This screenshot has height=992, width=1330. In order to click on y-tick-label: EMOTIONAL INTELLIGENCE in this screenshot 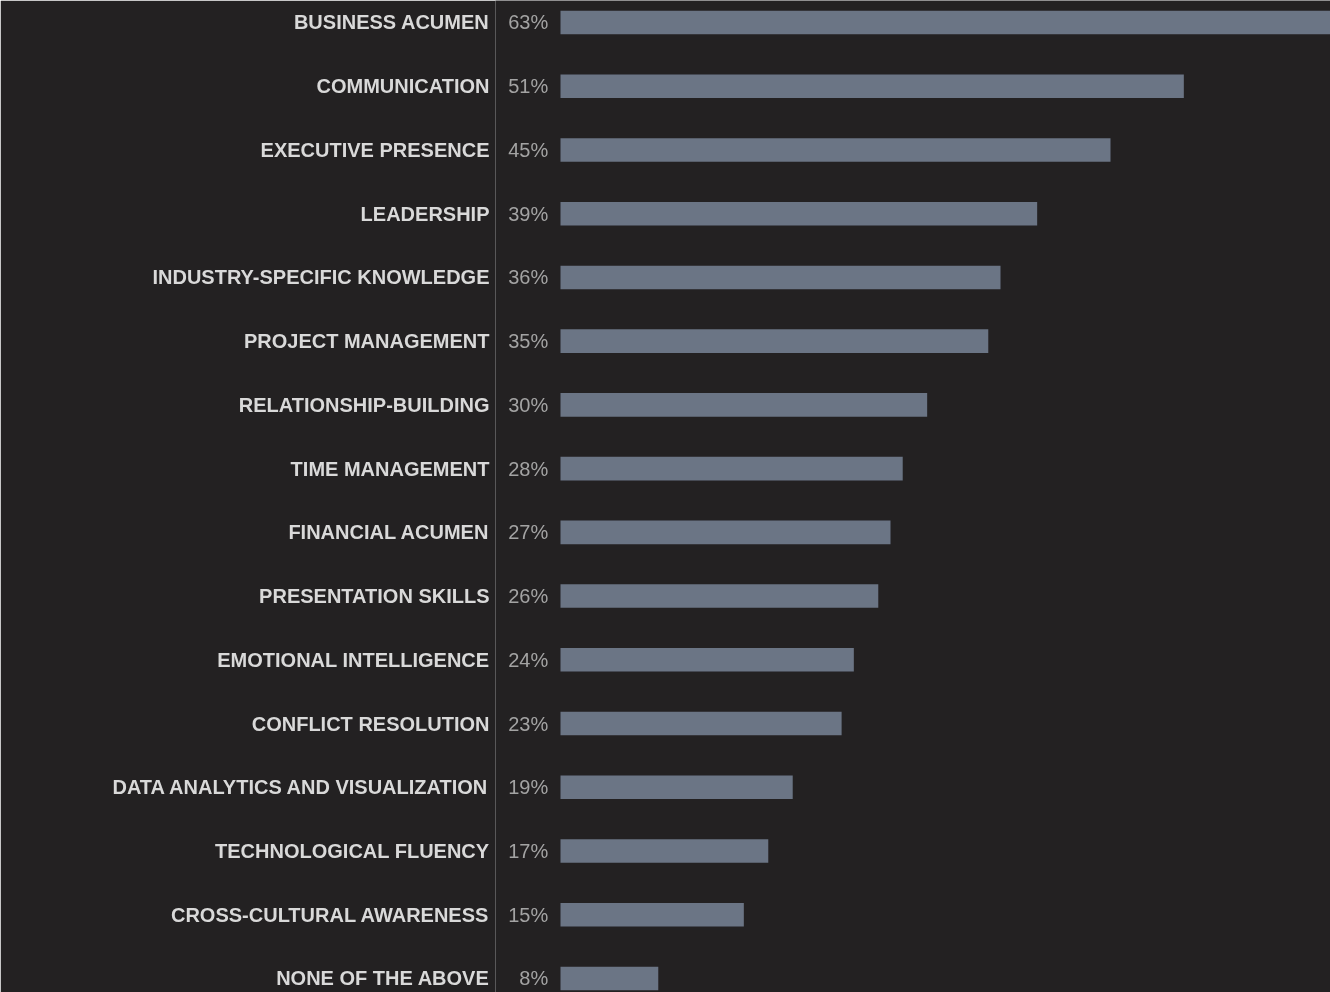, I will do `click(353, 659)`.